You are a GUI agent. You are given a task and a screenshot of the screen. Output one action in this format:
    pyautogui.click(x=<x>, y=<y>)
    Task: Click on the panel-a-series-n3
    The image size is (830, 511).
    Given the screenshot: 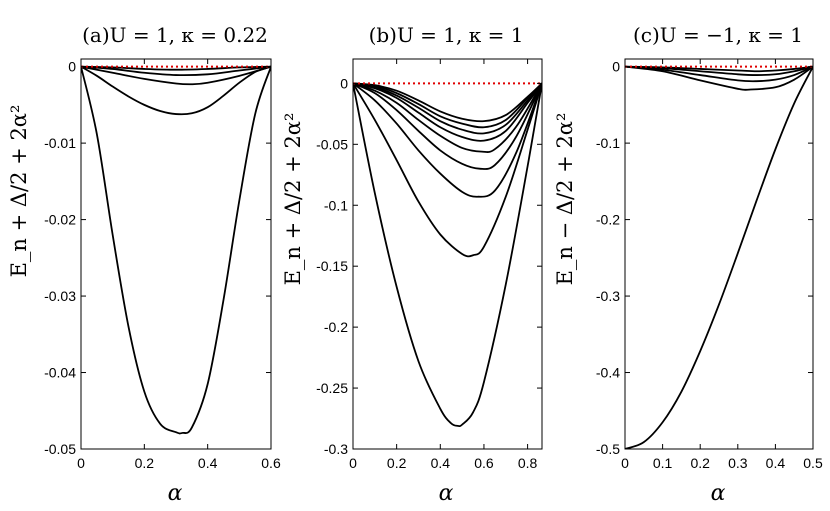 What is the action you would take?
    pyautogui.click(x=176, y=75)
    